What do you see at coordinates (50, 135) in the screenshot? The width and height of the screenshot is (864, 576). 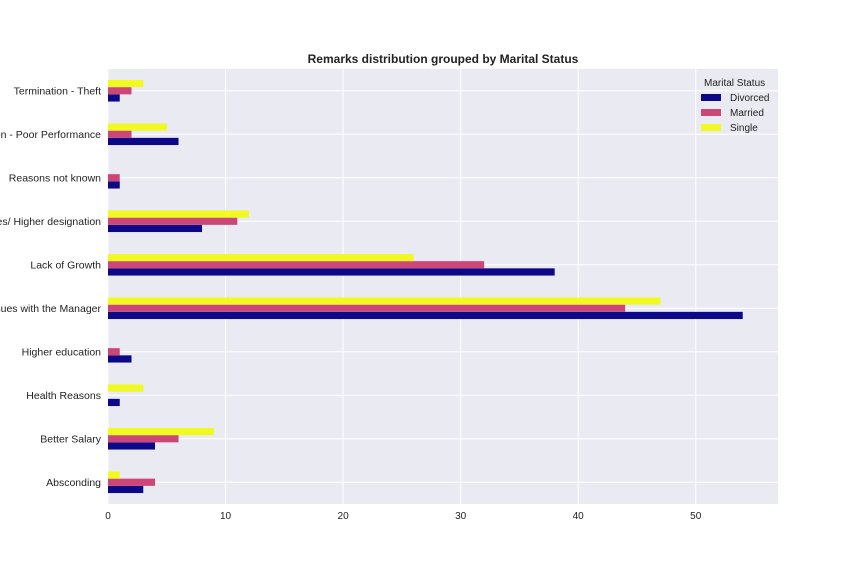 I see `category-label: Termination - Poor Performance` at bounding box center [50, 135].